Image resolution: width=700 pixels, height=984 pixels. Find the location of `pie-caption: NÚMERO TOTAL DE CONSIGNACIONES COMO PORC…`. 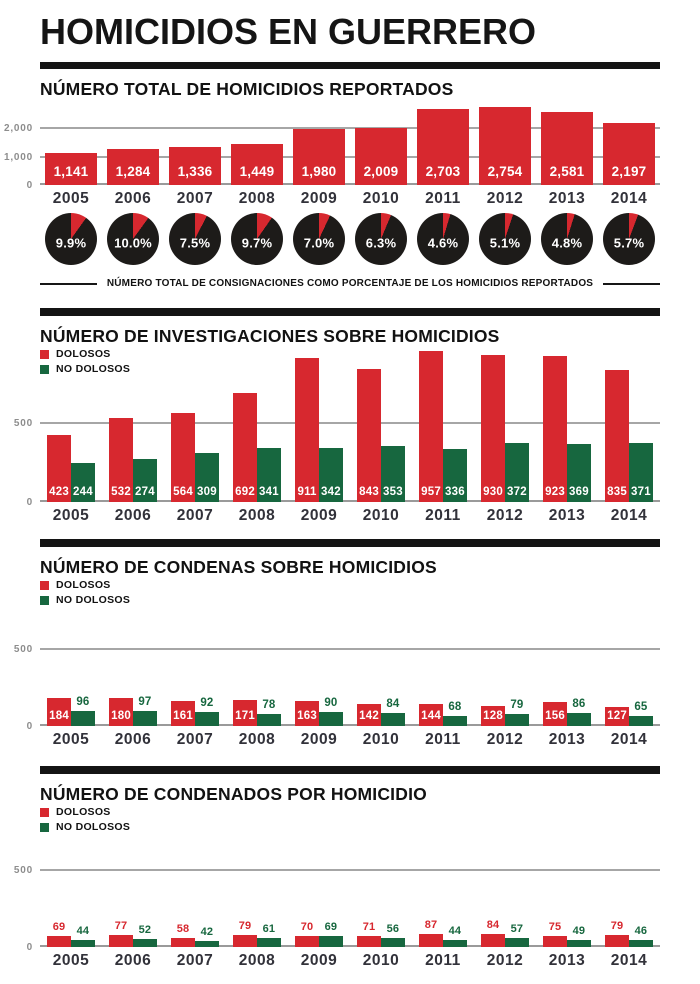

pie-caption: NÚMERO TOTAL DE CONSIGNACIONES COMO PORC… is located at coordinates (350, 283).